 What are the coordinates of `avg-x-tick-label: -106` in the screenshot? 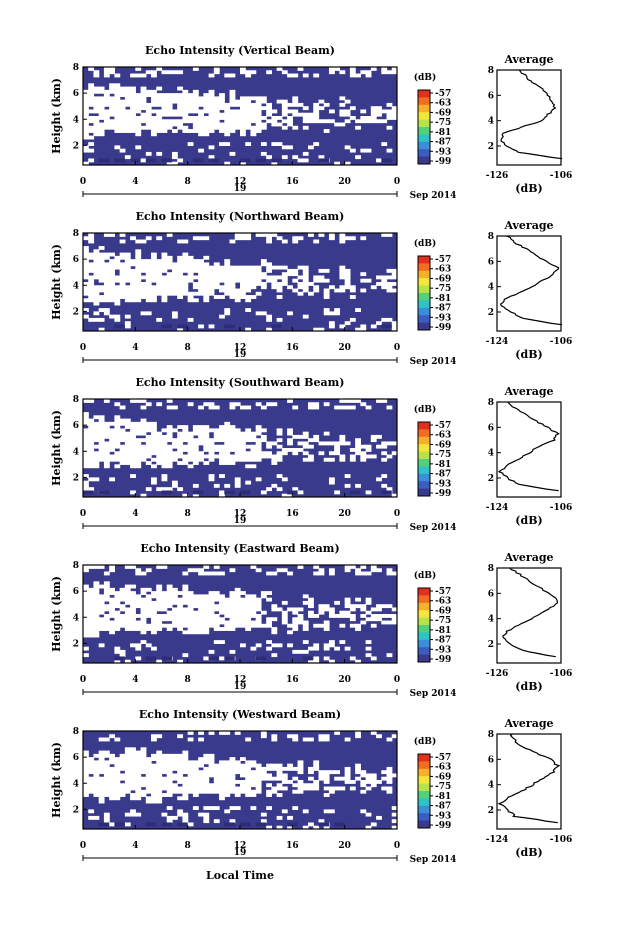 It's located at (561, 840).